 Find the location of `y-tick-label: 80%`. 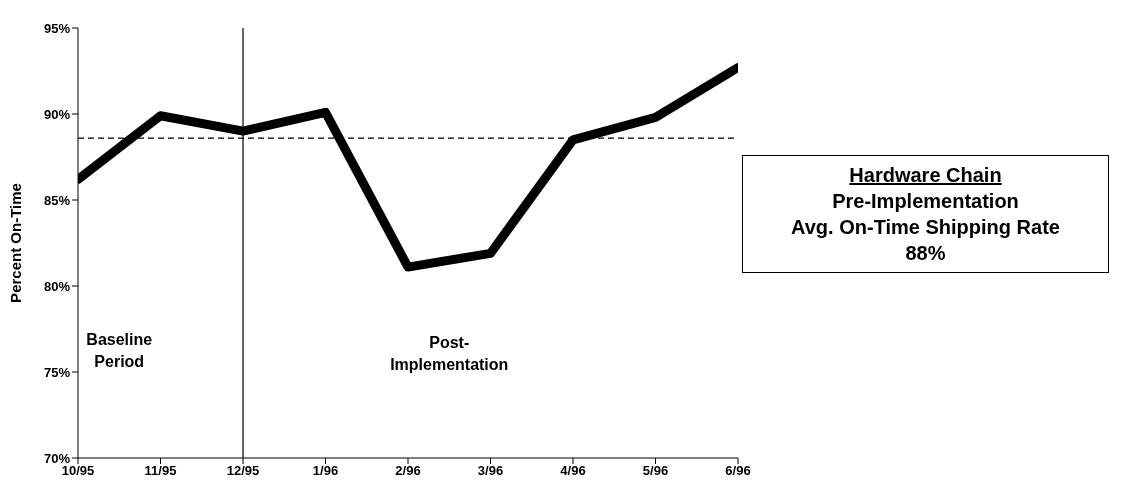

y-tick-label: 80% is located at coordinates (57, 286).